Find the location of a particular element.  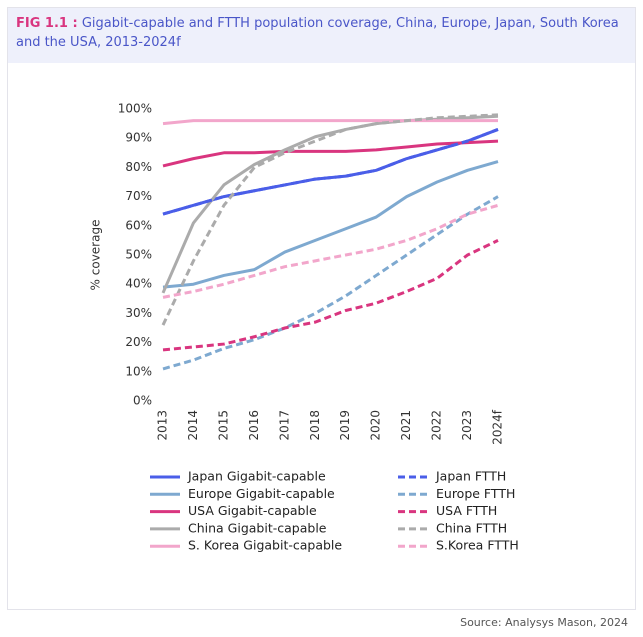

y-tick-label: 50% is located at coordinates (138, 255).